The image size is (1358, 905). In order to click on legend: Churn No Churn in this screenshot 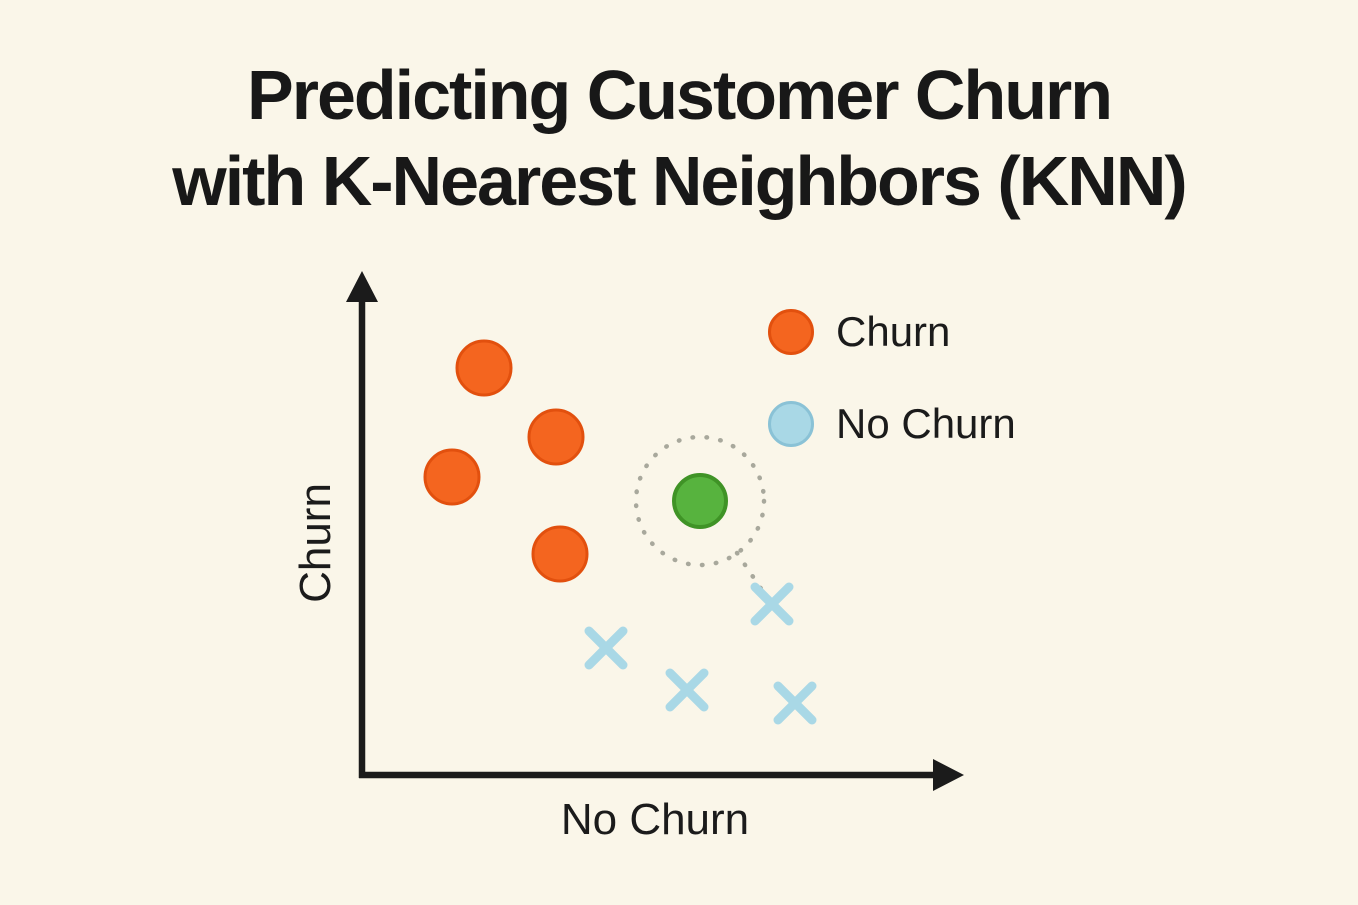, I will do `click(892, 400)`.